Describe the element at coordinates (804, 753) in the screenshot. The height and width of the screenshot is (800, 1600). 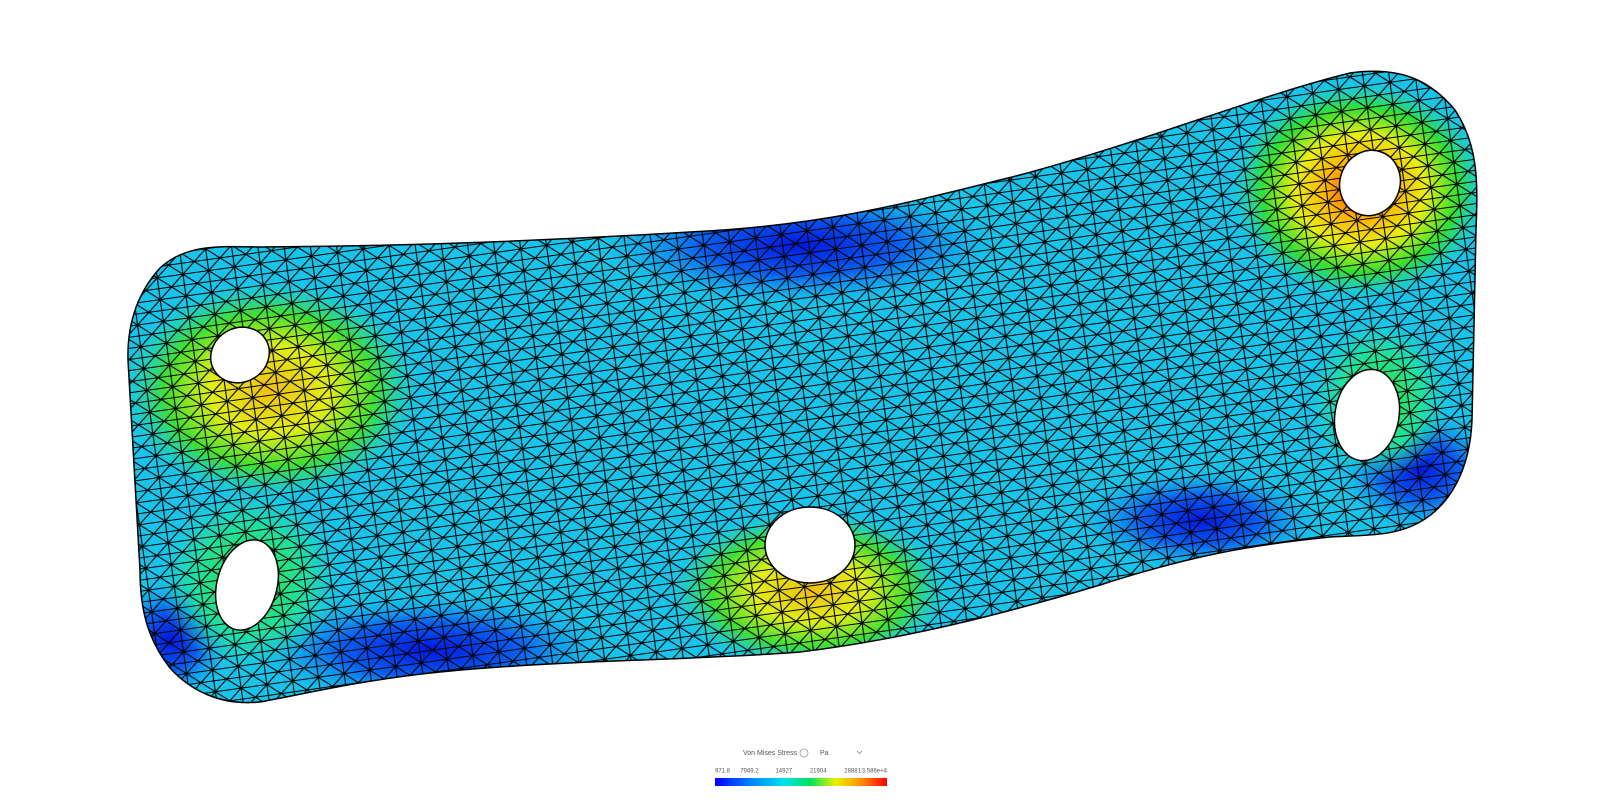
I see `info-icon` at that location.